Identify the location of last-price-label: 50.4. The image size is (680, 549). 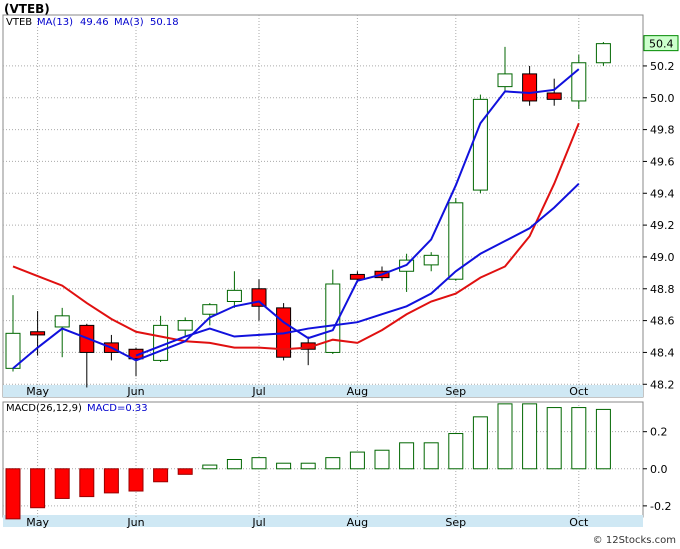
(661, 44).